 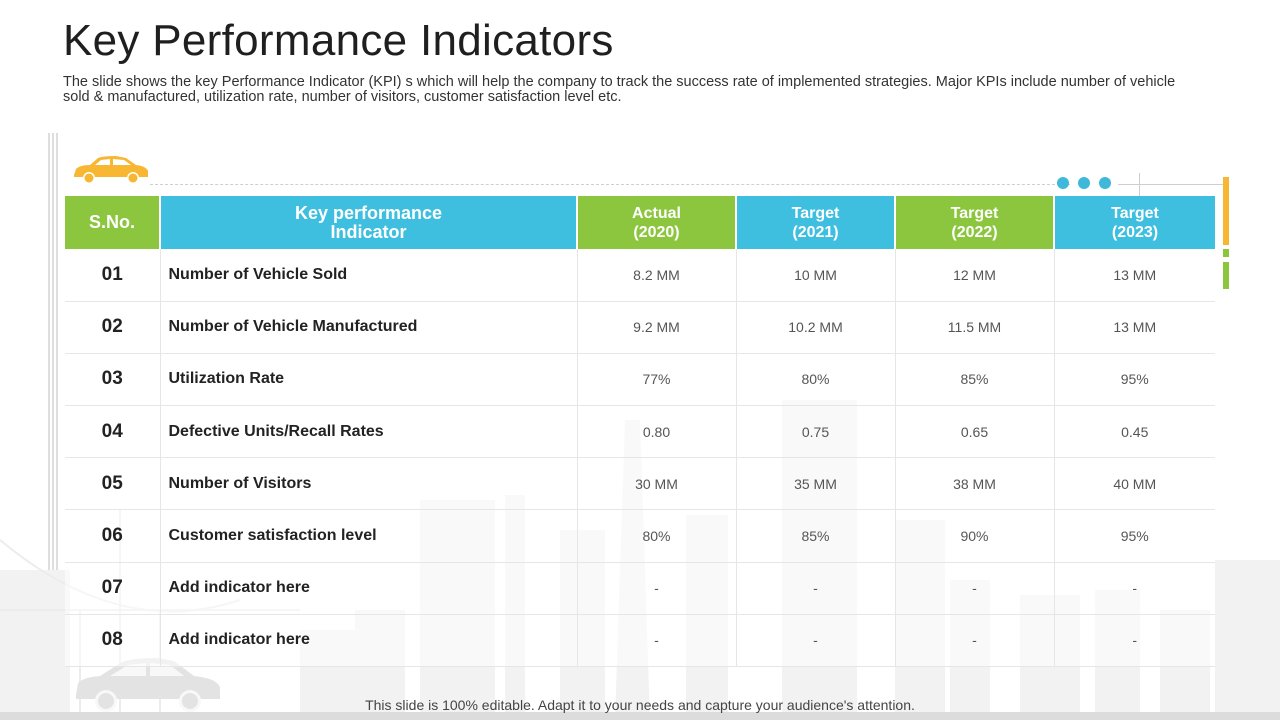 I want to click on row-target-2022: 0.65, so click(x=975, y=432).